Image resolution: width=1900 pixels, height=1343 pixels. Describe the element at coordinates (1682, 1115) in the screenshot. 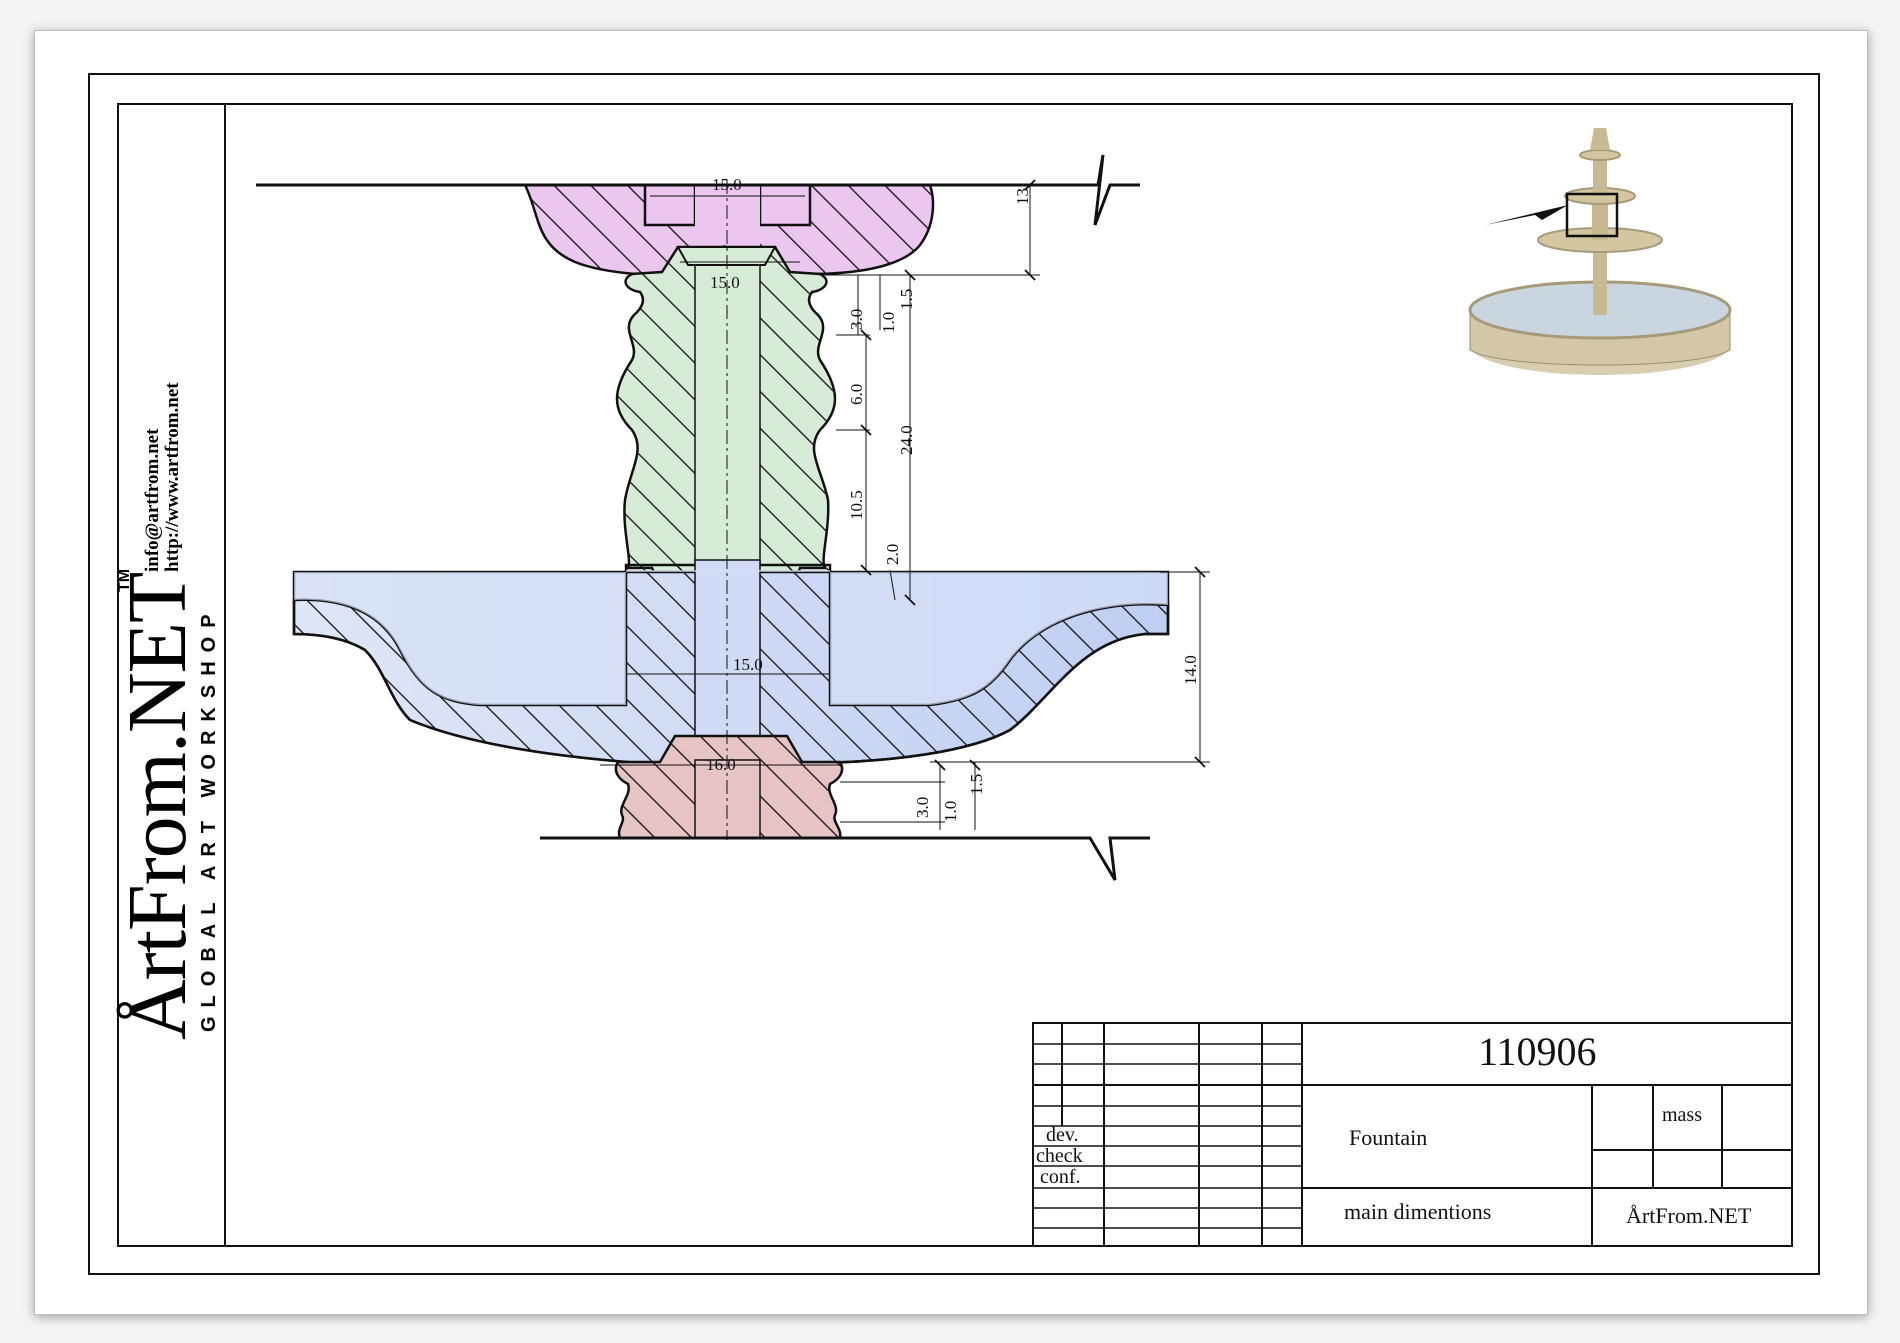

I see `mass-label: mass` at that location.